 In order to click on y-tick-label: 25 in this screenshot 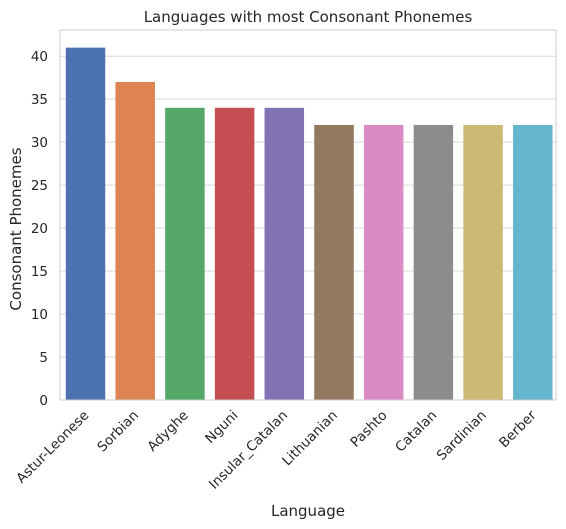, I will do `click(39, 186)`.